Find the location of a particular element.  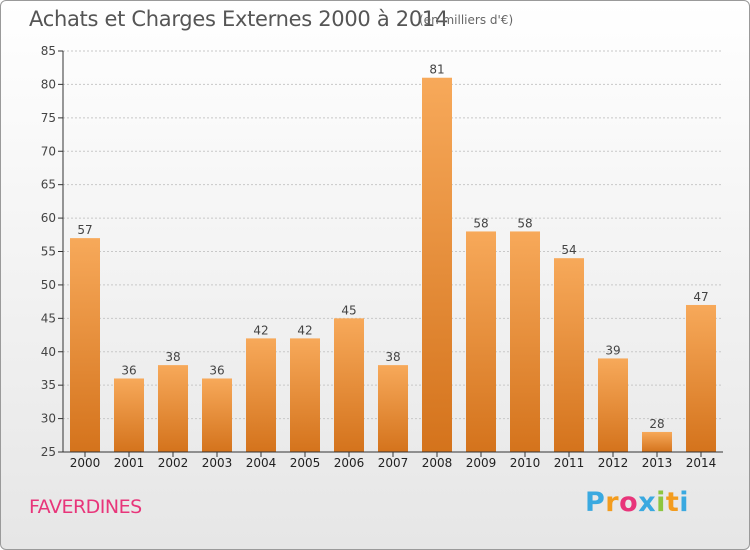

x-tick-label: 2003 is located at coordinates (217, 463).